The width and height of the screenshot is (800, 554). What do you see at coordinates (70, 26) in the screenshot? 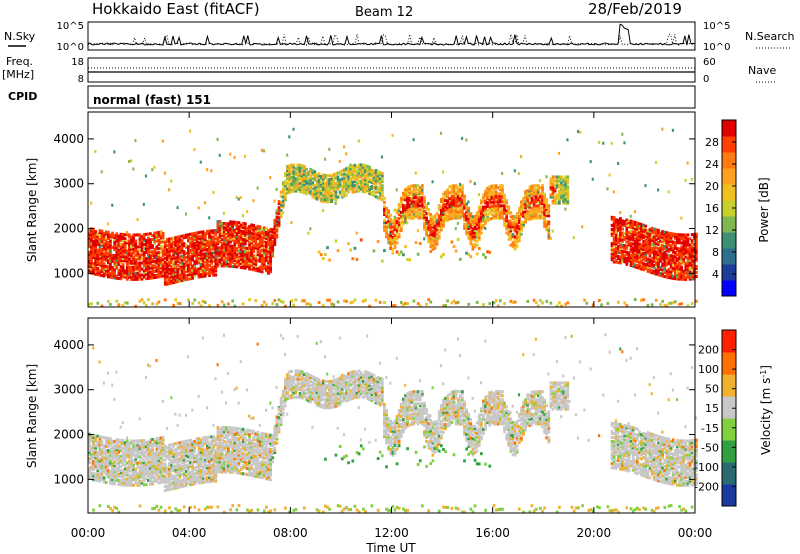
I see `noise-tick-high-left: 10^5` at bounding box center [70, 26].